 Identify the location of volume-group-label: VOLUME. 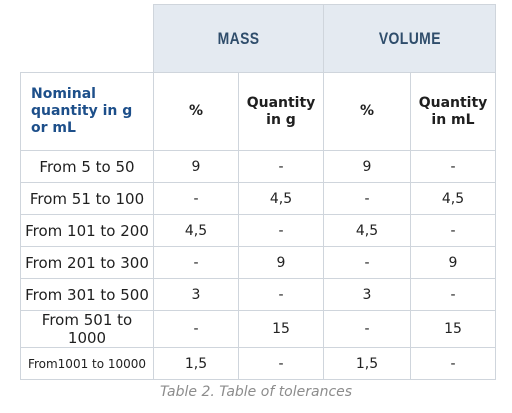
(409, 38).